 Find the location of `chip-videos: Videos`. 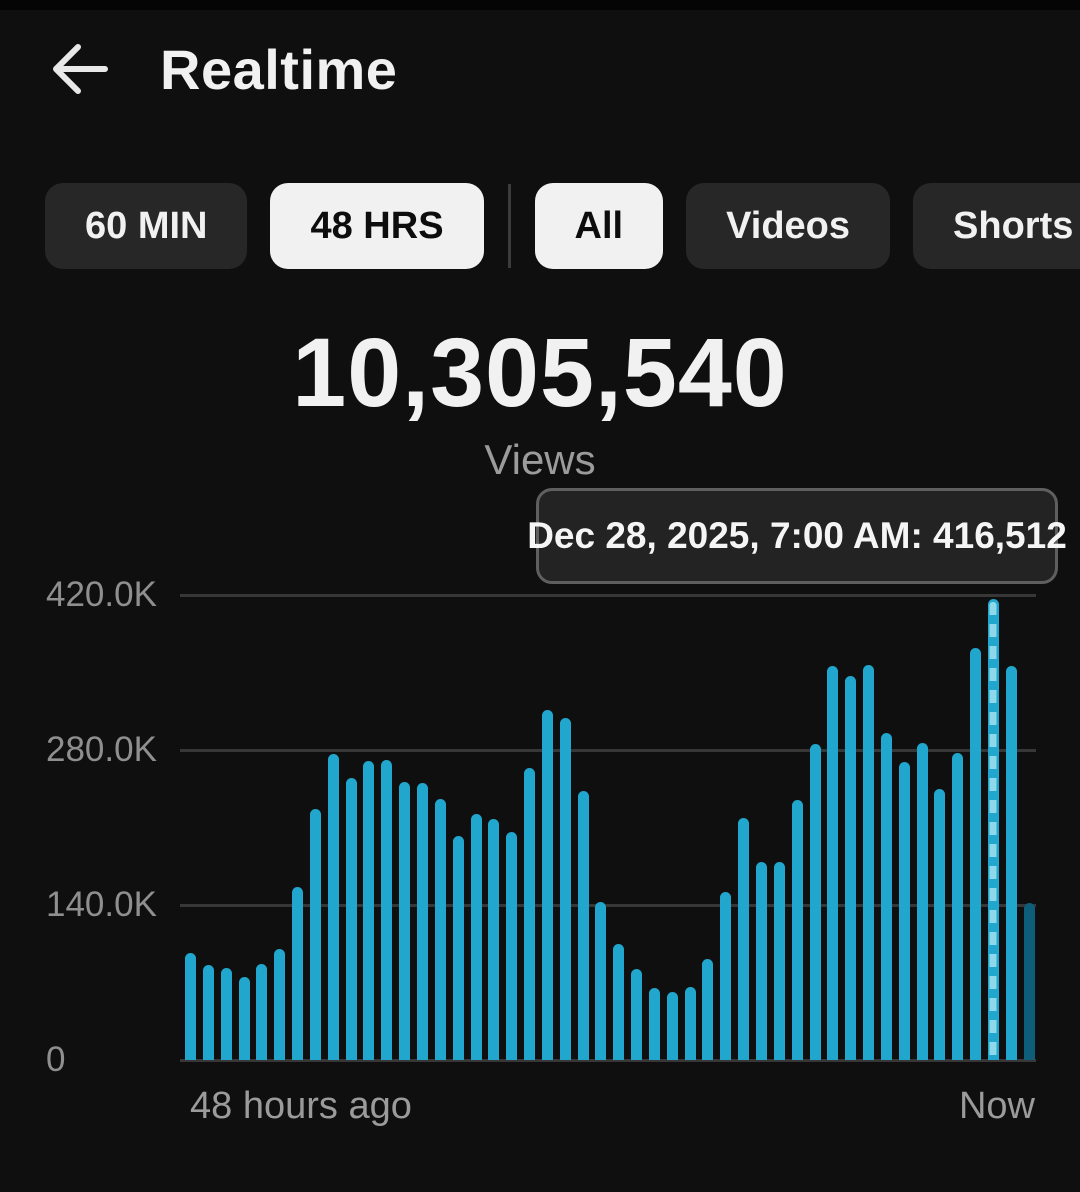

chip-videos: Videos is located at coordinates (788, 226).